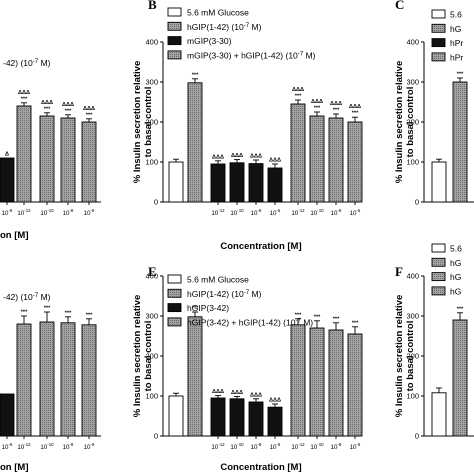 The height and width of the screenshot is (474, 474). I want to click on panel-a-sig-2-2: ΔΔΔ, so click(24, 93).